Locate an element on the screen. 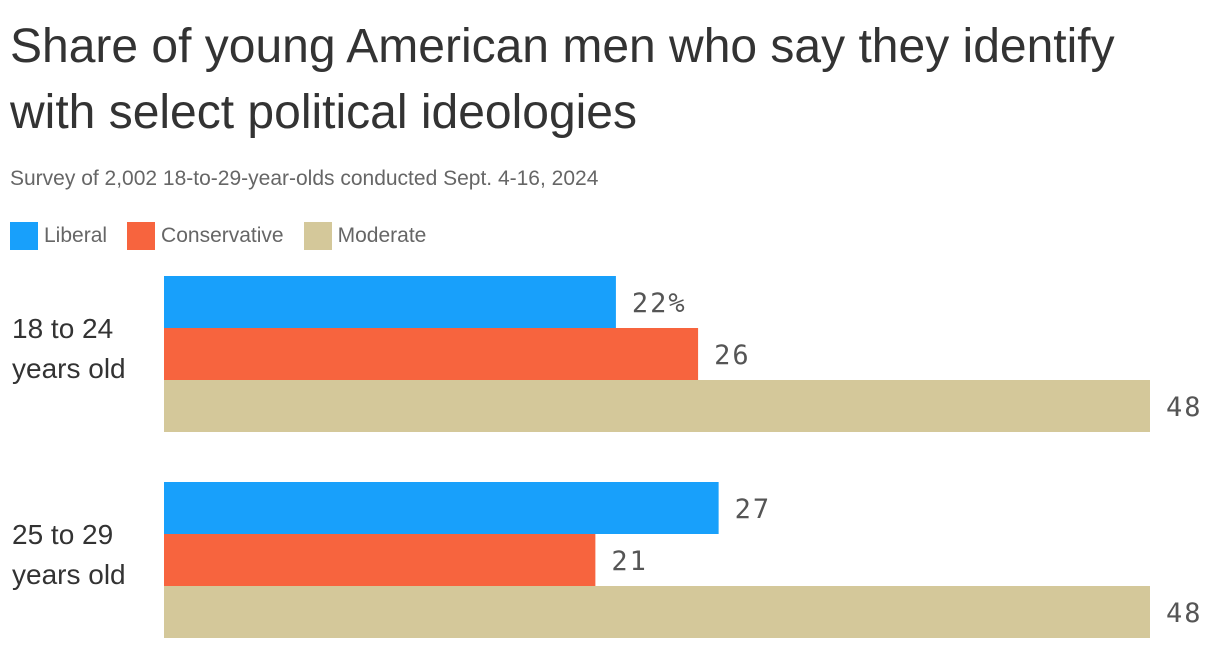 The height and width of the screenshot is (650, 1220). data-label: 27 is located at coordinates (753, 509).